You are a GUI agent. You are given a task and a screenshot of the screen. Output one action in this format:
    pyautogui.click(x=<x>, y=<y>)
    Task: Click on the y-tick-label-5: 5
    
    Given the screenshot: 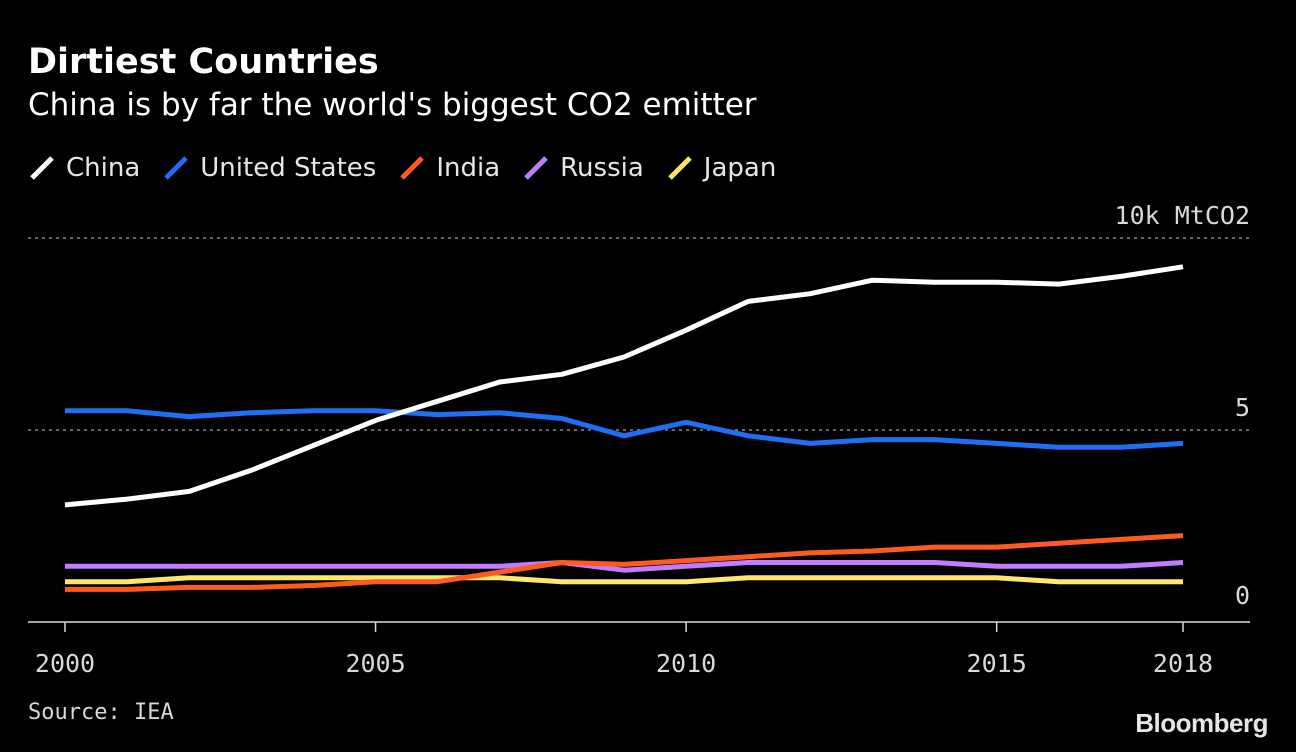 What is the action you would take?
    pyautogui.click(x=1242, y=407)
    